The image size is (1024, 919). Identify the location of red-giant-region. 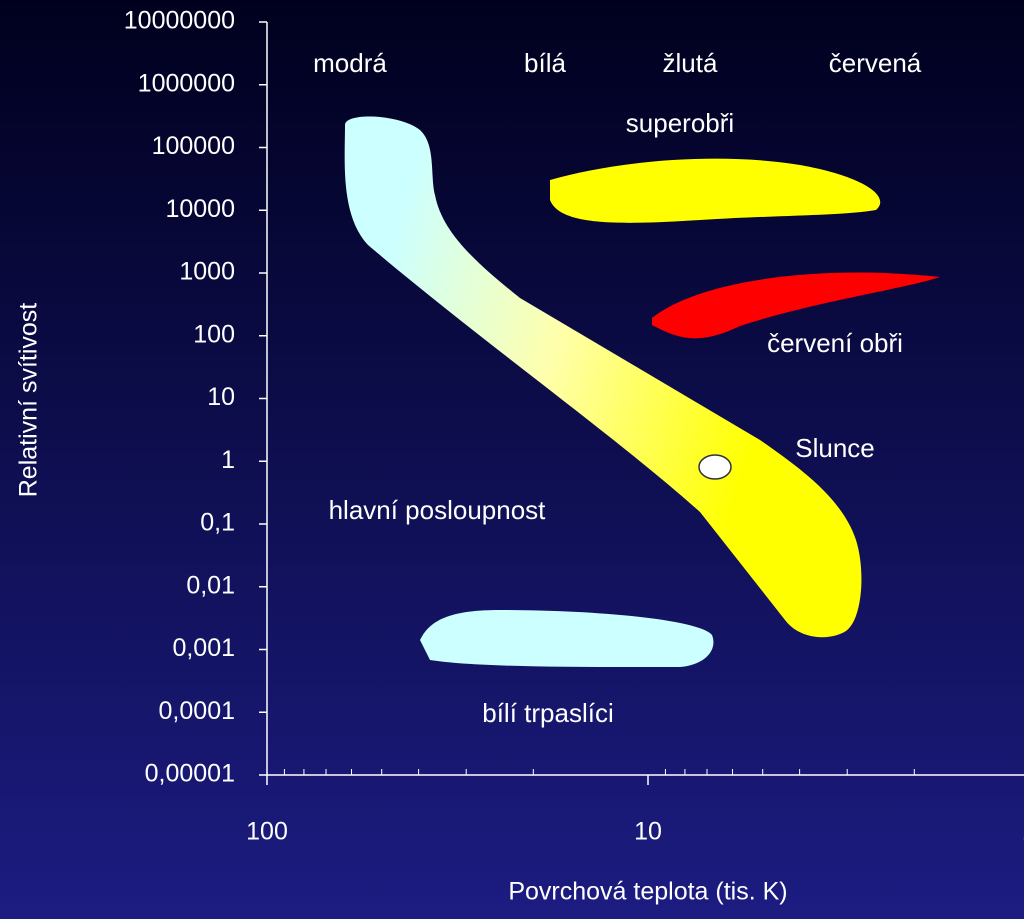
(796, 305).